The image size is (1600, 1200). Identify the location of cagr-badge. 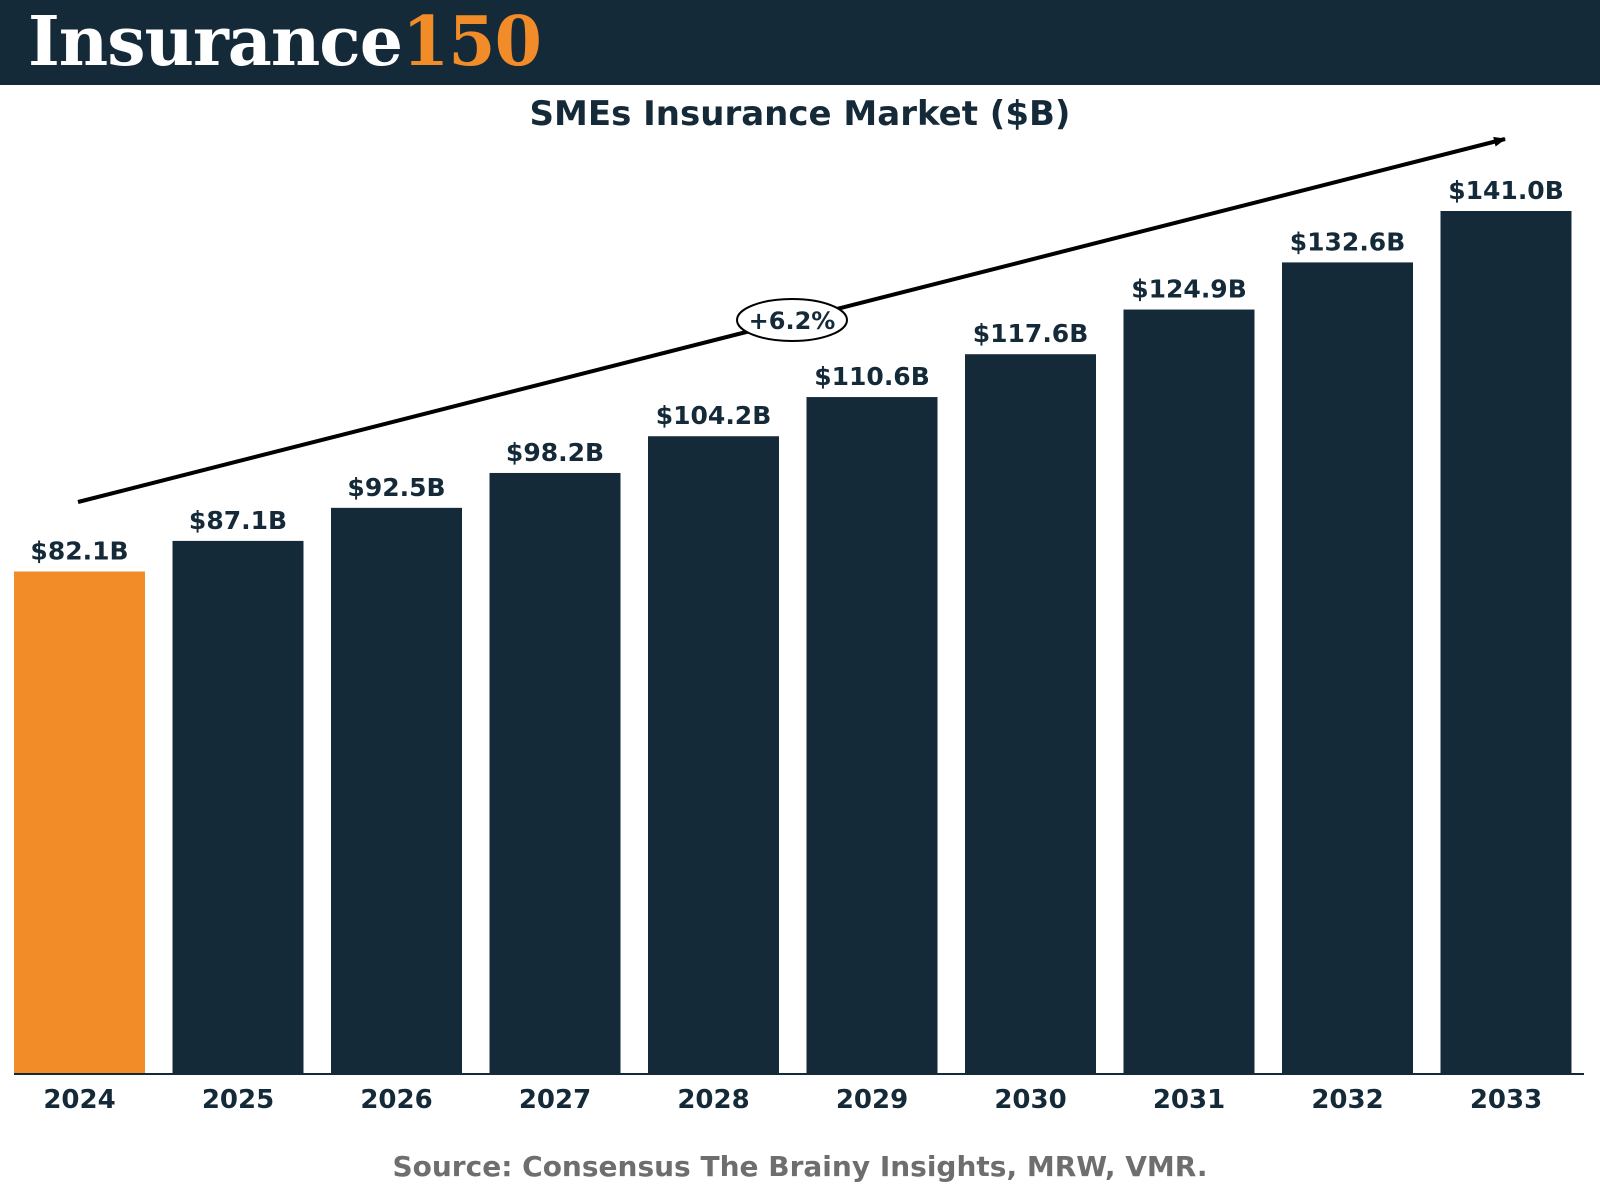
(792, 320).